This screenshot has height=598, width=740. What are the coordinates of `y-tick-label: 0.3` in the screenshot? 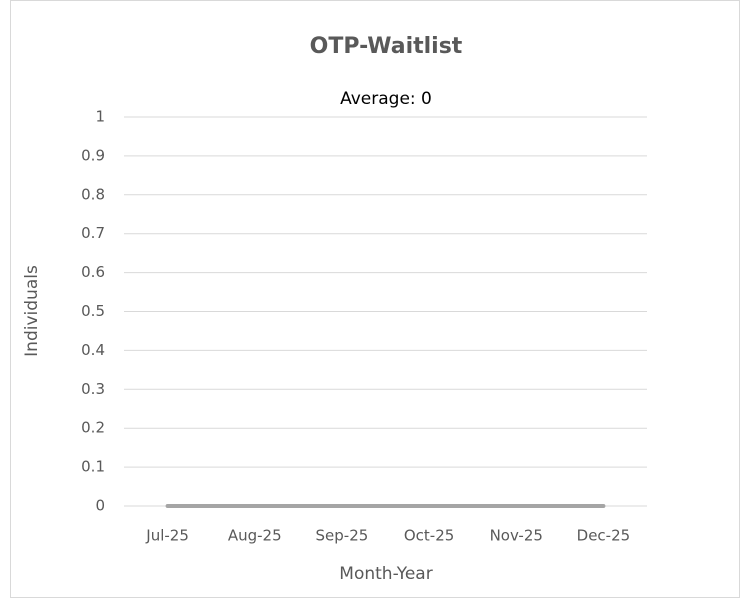 It's located at (93, 389).